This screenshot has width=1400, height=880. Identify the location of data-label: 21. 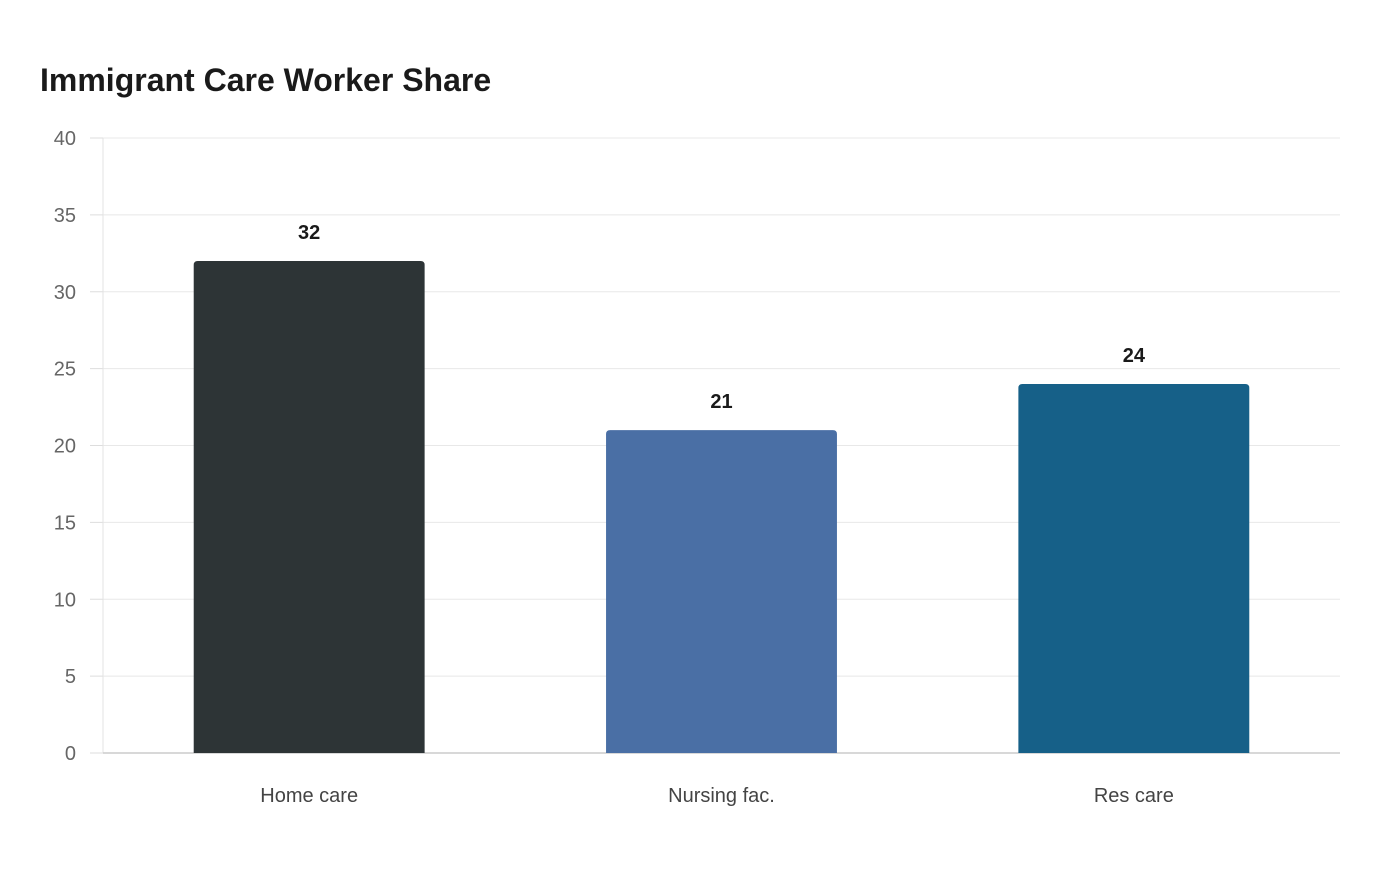
(721, 402).